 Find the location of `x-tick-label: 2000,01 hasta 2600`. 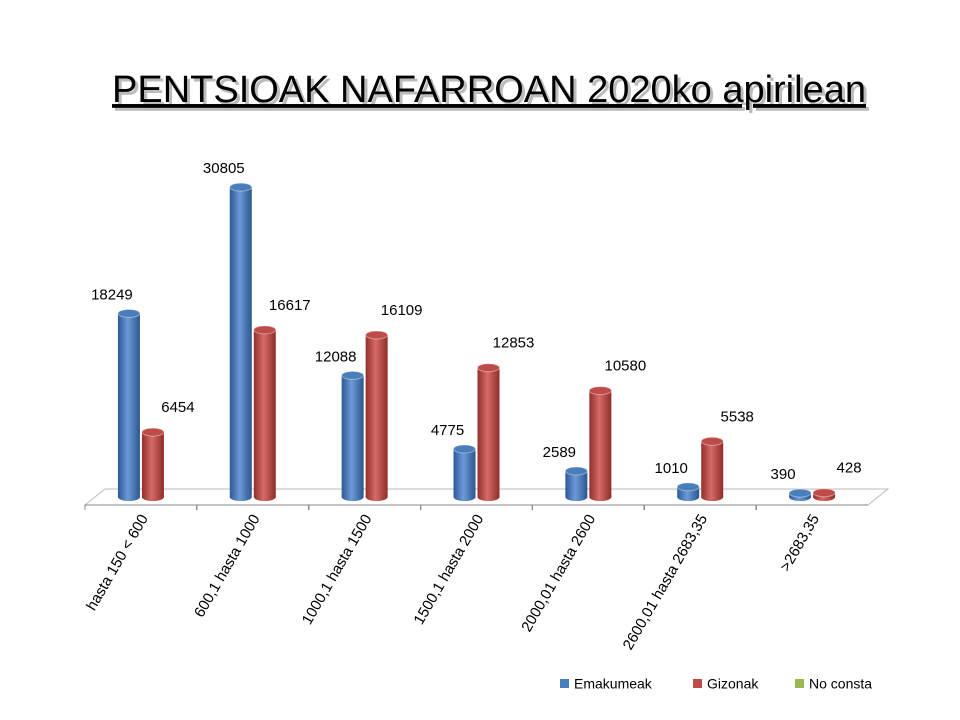

x-tick-label: 2000,01 hasta 2600 is located at coordinates (558, 572).